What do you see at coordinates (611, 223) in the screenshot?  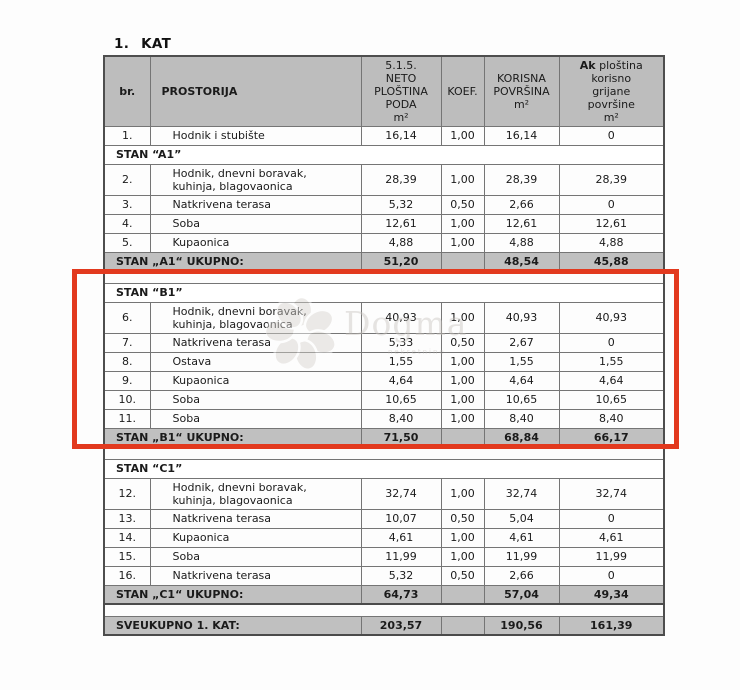 I see `cell-ak: 12,61` at bounding box center [611, 223].